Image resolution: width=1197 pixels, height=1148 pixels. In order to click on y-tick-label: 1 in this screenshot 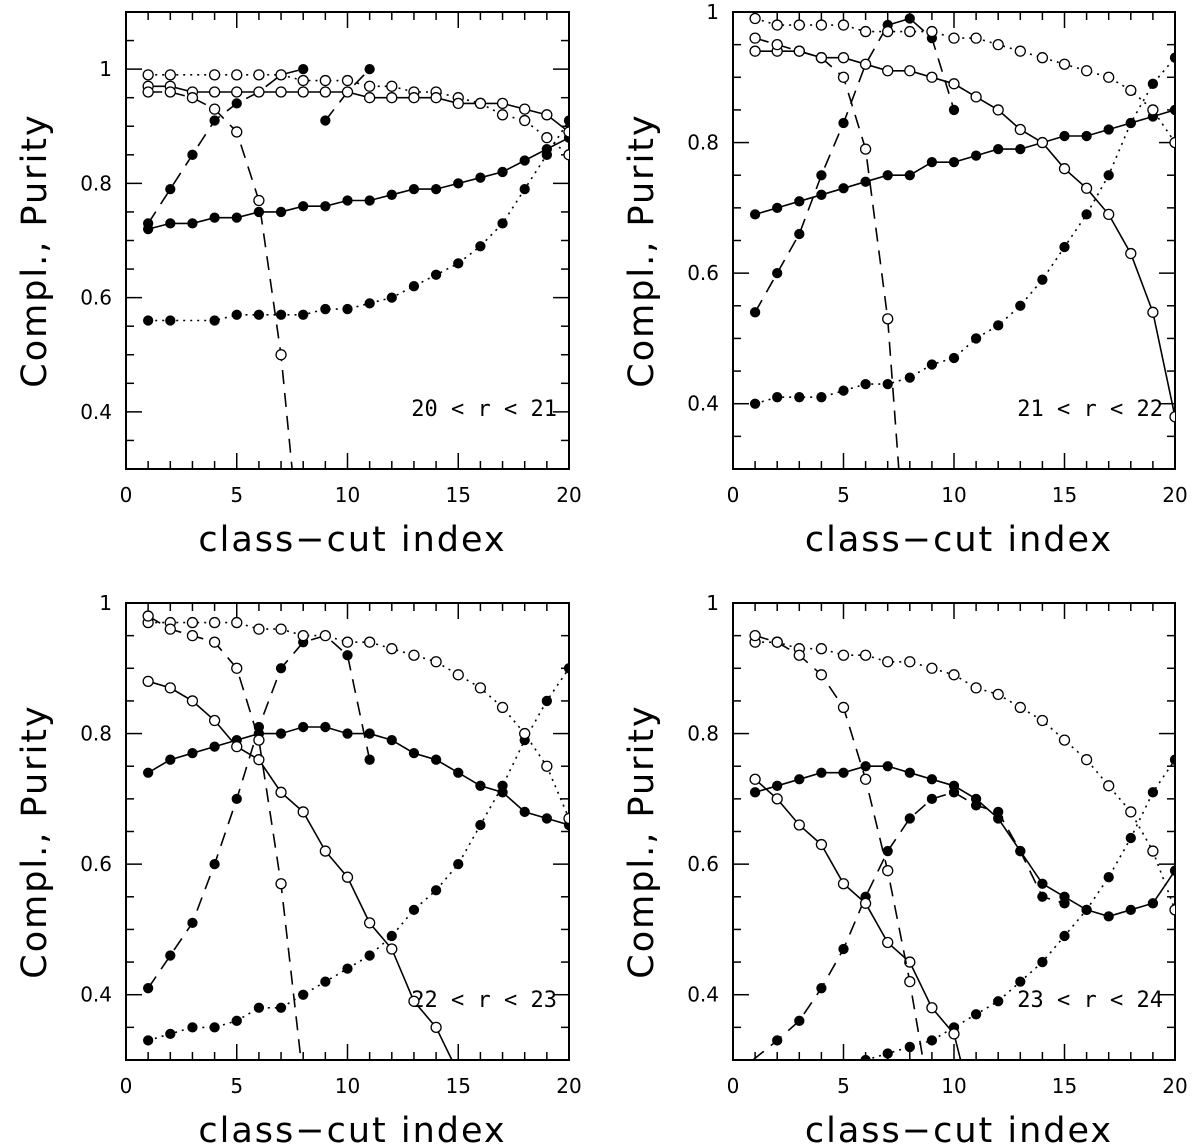, I will do `click(105, 69)`.